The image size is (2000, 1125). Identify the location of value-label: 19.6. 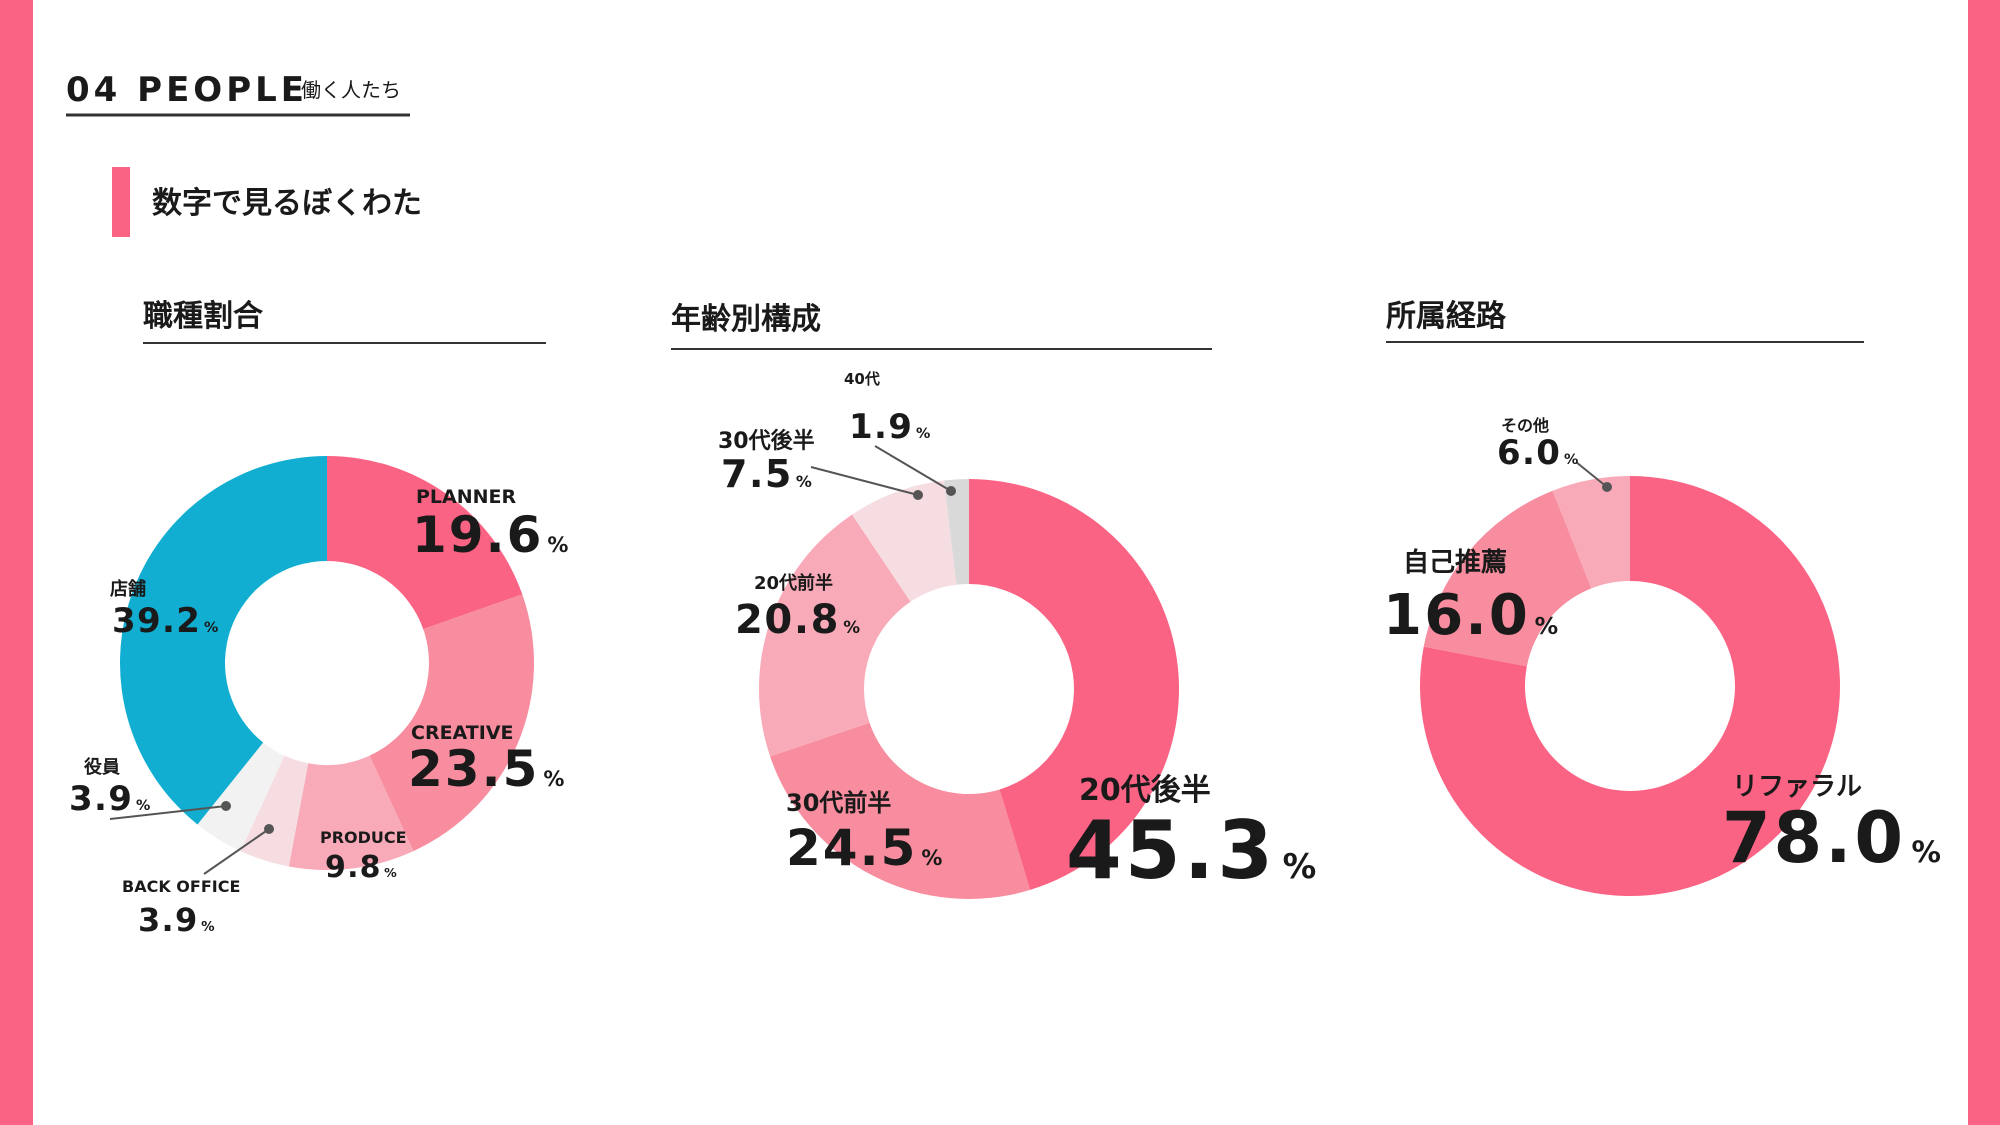
(477, 535).